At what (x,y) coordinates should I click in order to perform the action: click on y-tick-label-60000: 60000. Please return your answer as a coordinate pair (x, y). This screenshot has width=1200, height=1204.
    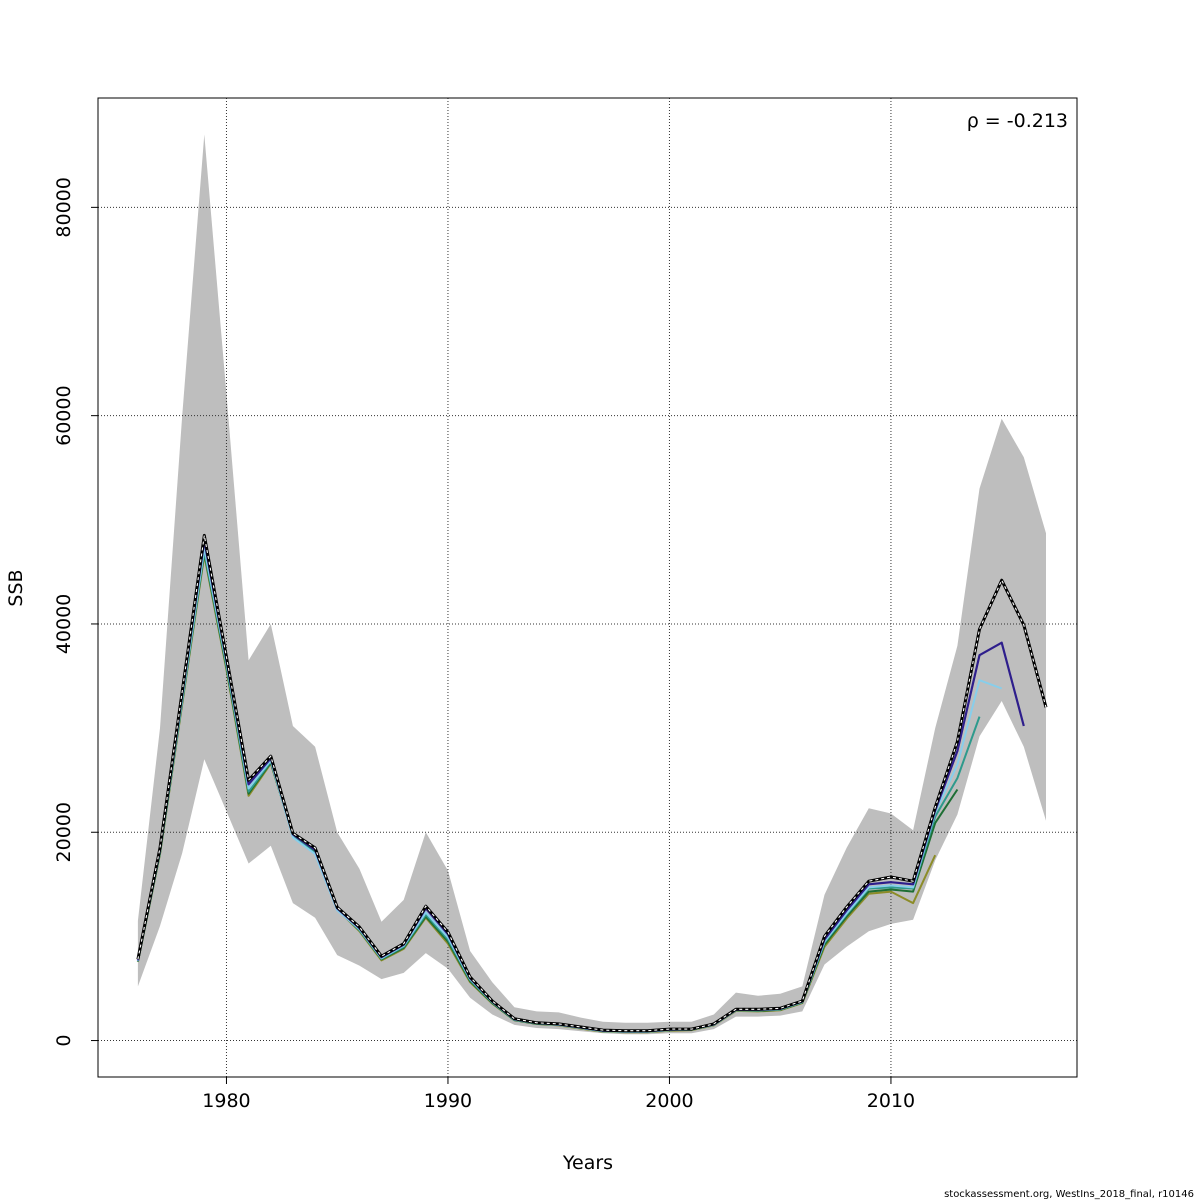
    Looking at the image, I should click on (64, 415).